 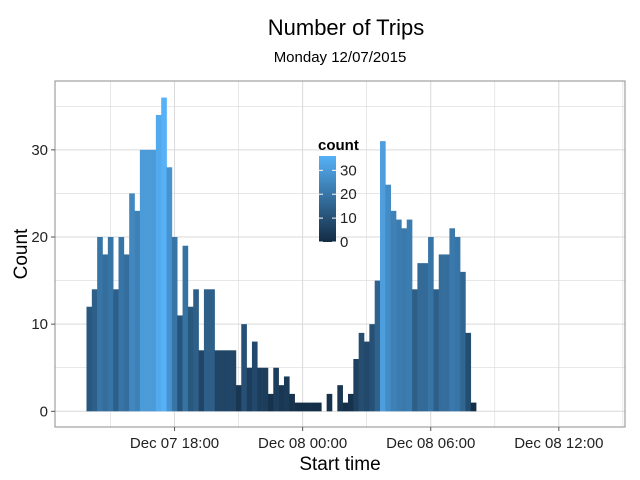 What do you see at coordinates (21, 253) in the screenshot?
I see `y-axis-title: Count` at bounding box center [21, 253].